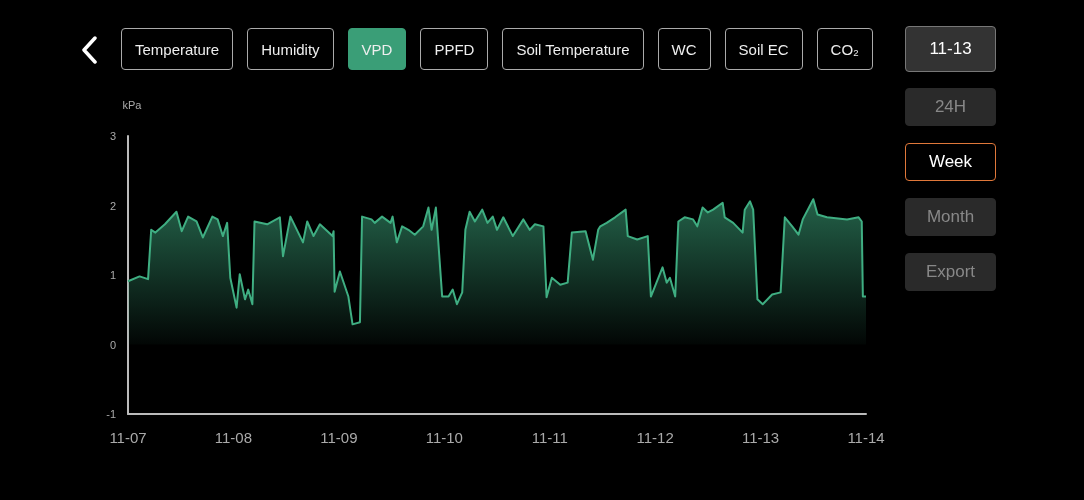 The width and height of the screenshot is (1084, 500). I want to click on x-tick-label: 11-14, so click(866, 437).